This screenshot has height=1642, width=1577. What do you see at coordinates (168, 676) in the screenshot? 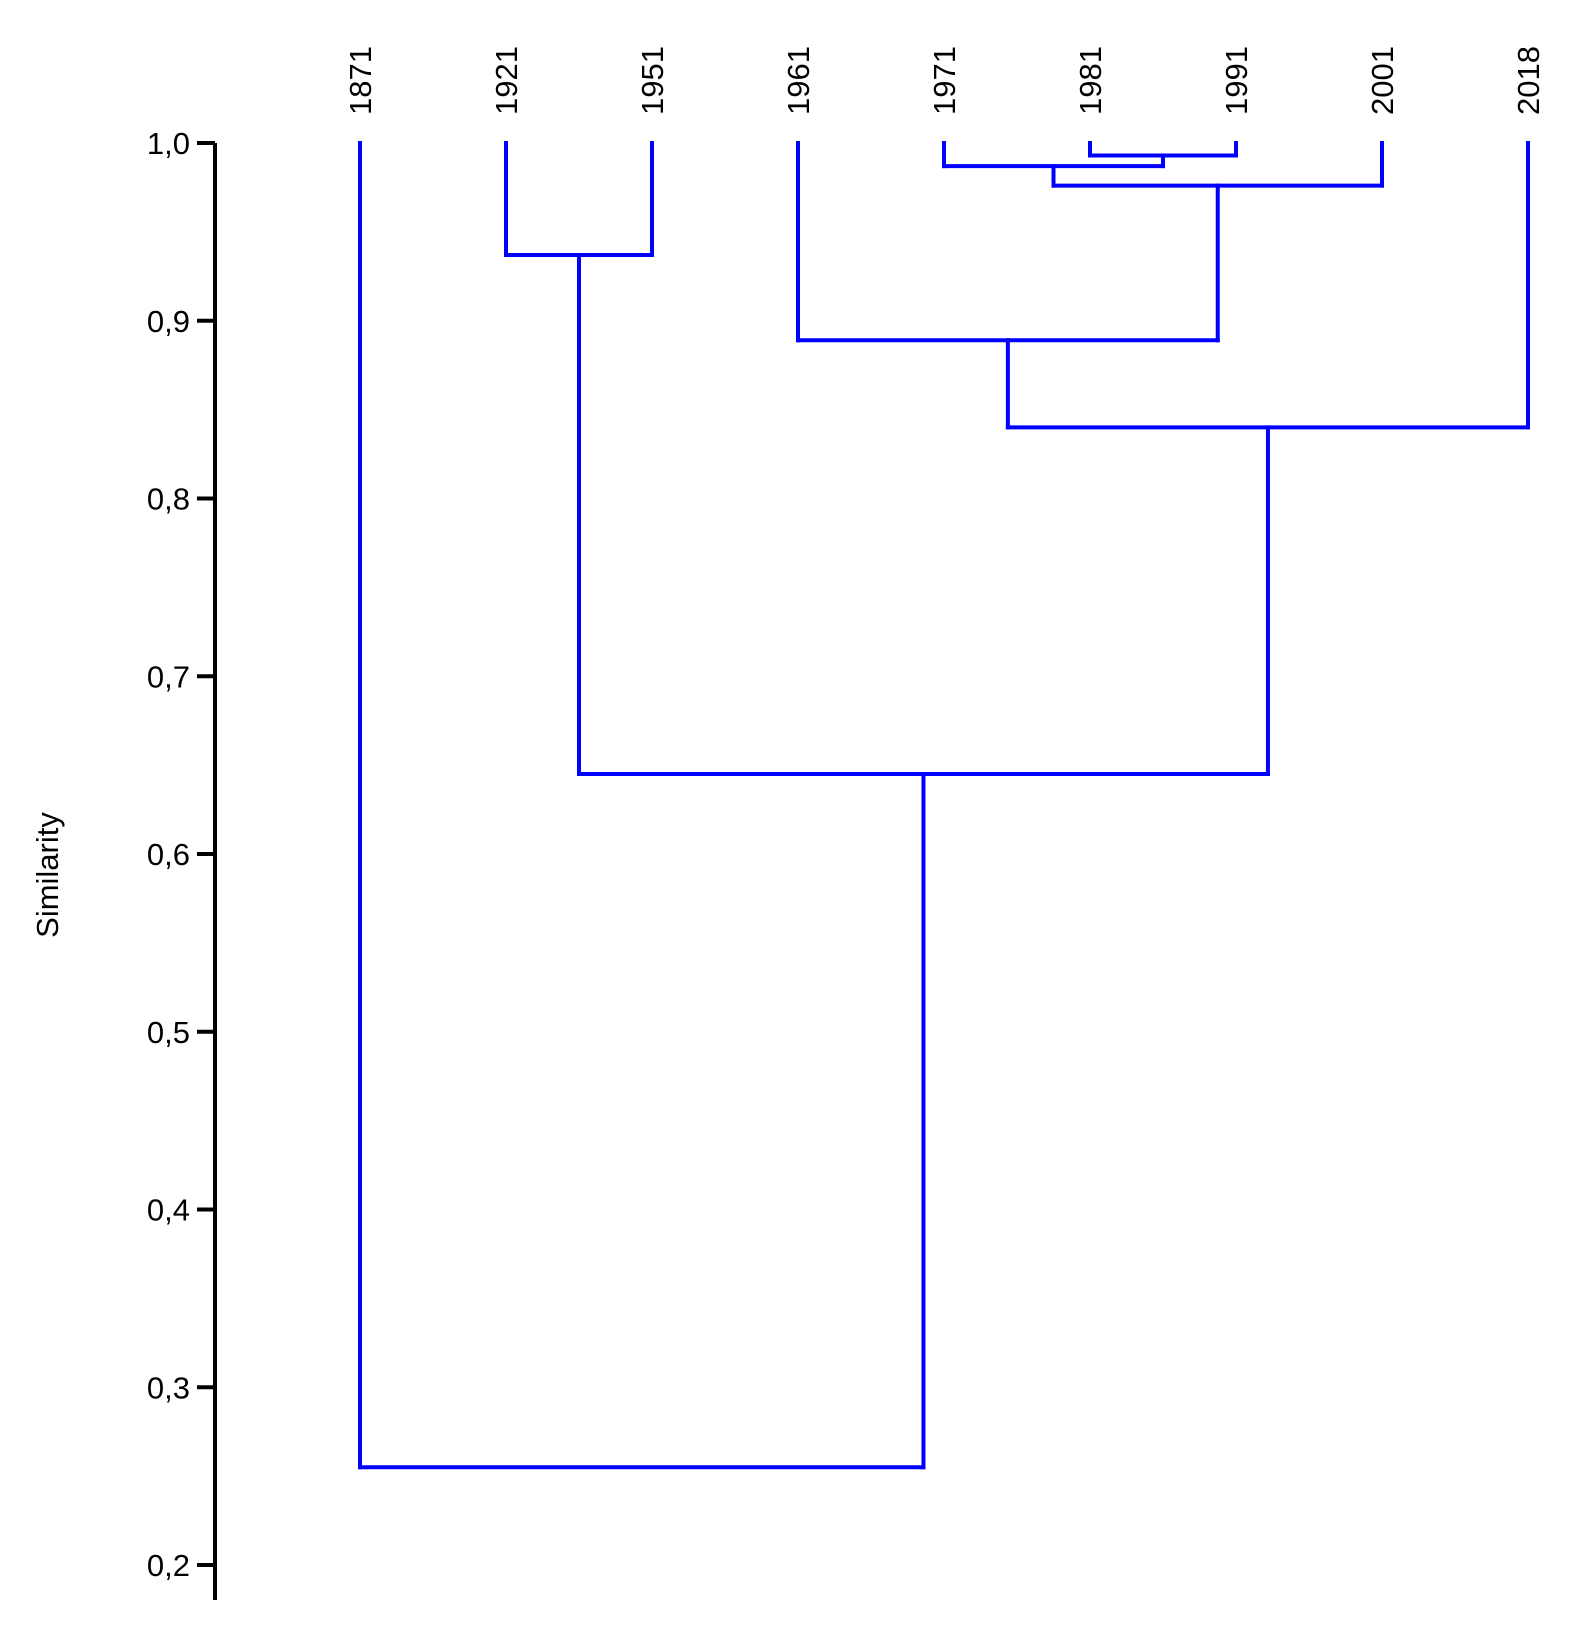
I see `y-tick-label: 0,7` at bounding box center [168, 676].